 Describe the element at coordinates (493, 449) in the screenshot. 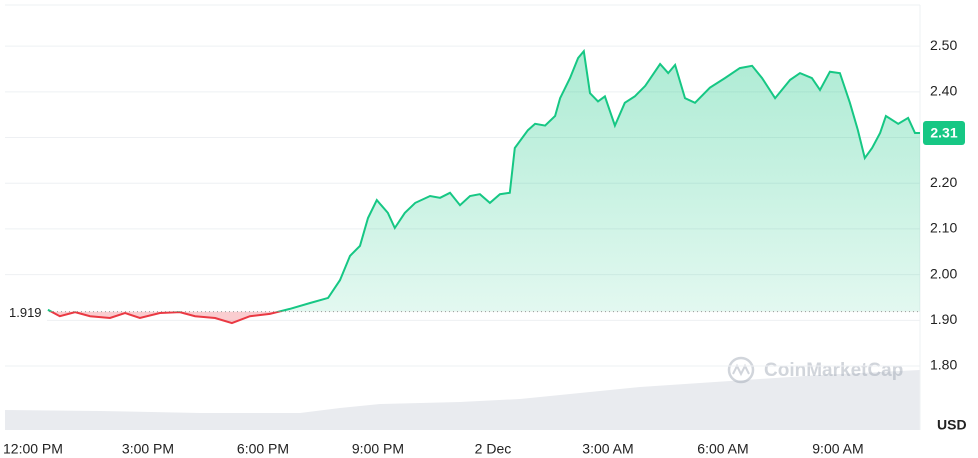

I see `x-tick-label: 2 Dec` at that location.